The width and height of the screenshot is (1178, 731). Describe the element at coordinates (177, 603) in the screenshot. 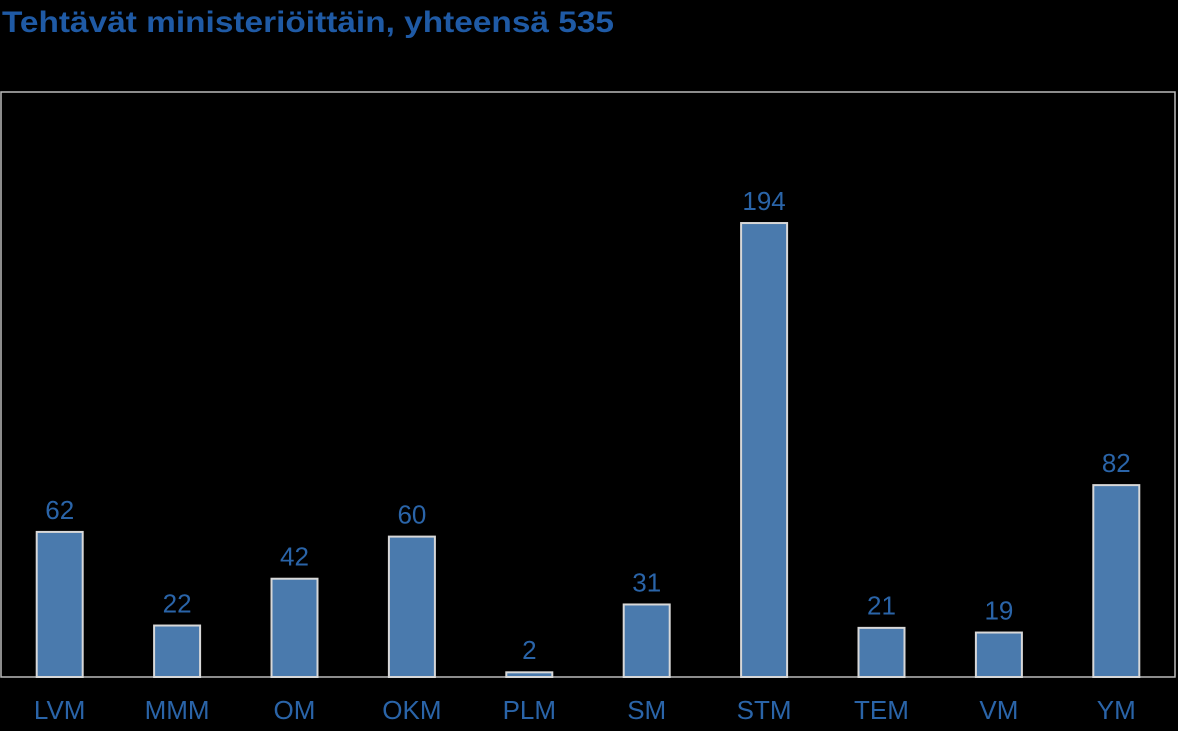

I see `value-label: 22` at that location.